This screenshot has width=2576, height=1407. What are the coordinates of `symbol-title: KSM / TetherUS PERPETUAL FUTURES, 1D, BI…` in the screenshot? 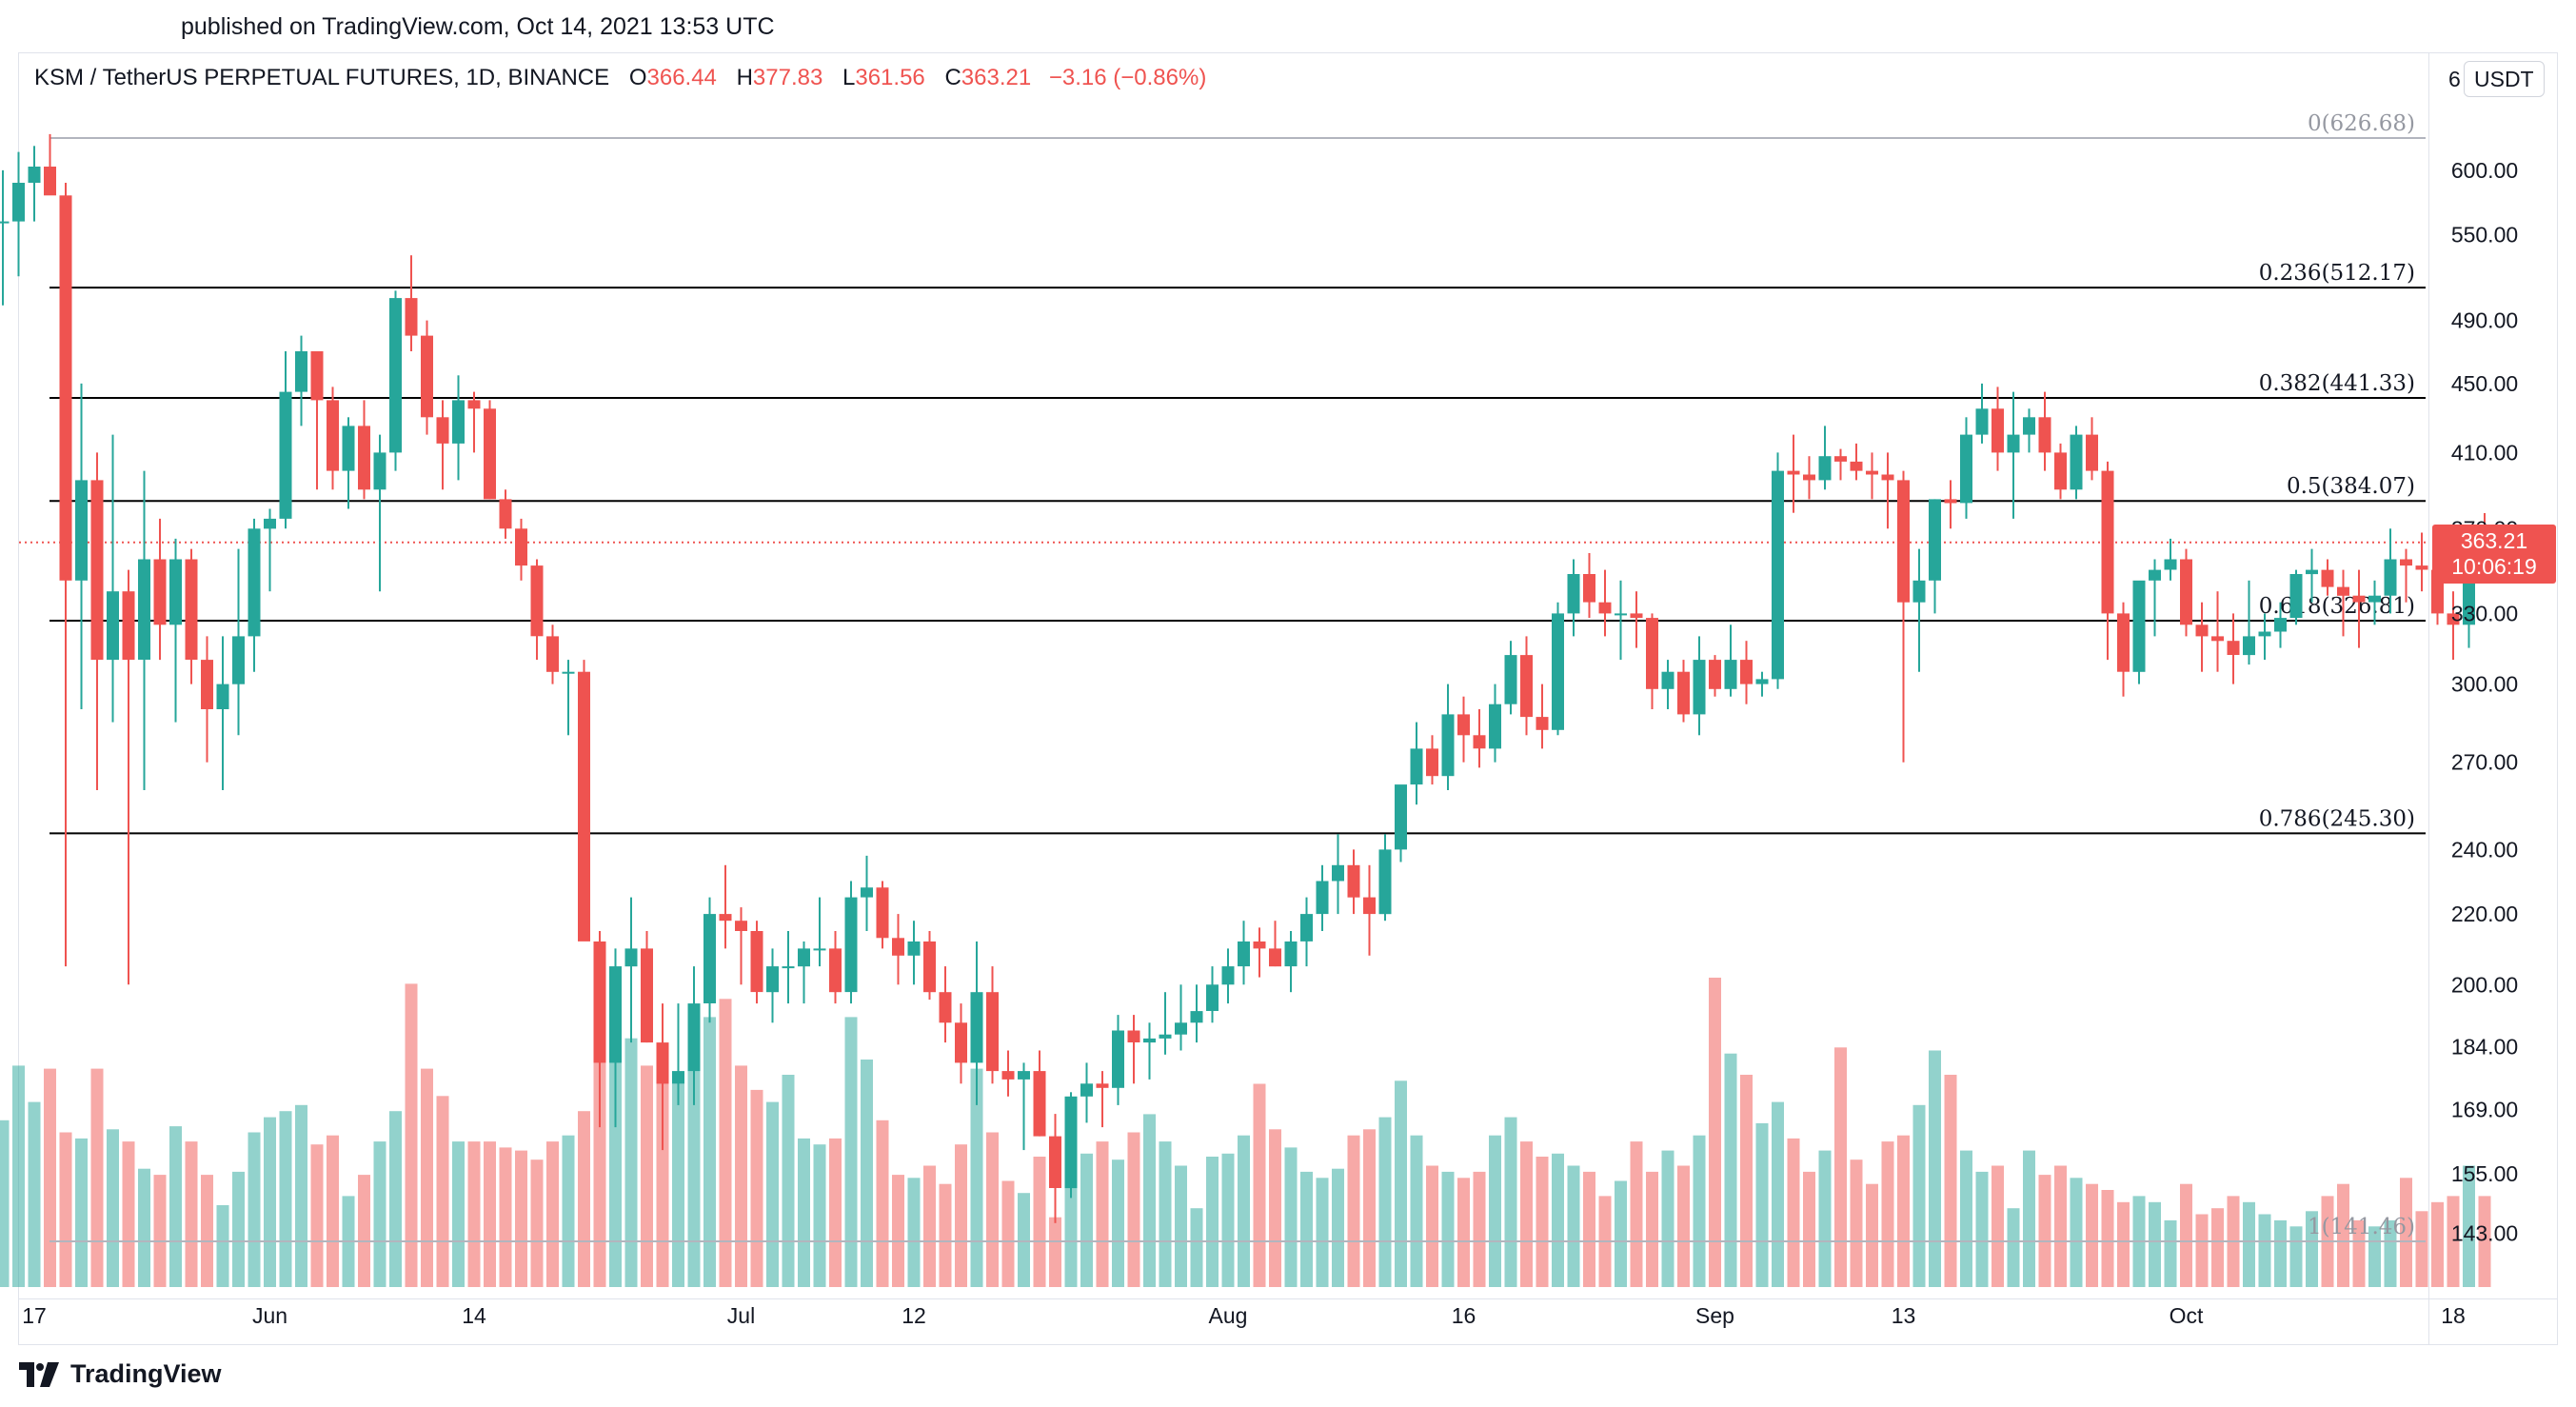 It's located at (322, 77).